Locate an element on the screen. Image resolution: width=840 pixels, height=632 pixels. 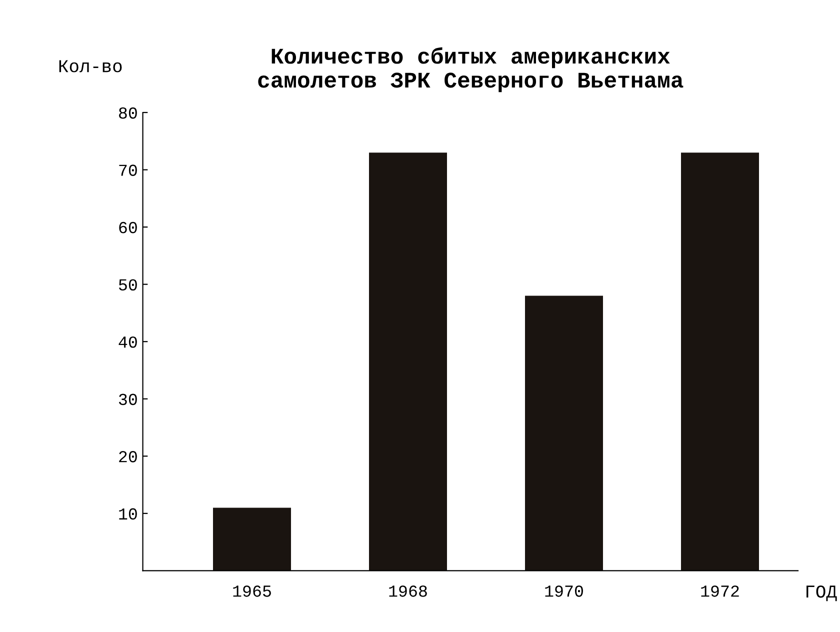
y-axis-title: Кол-во is located at coordinates (90, 66).